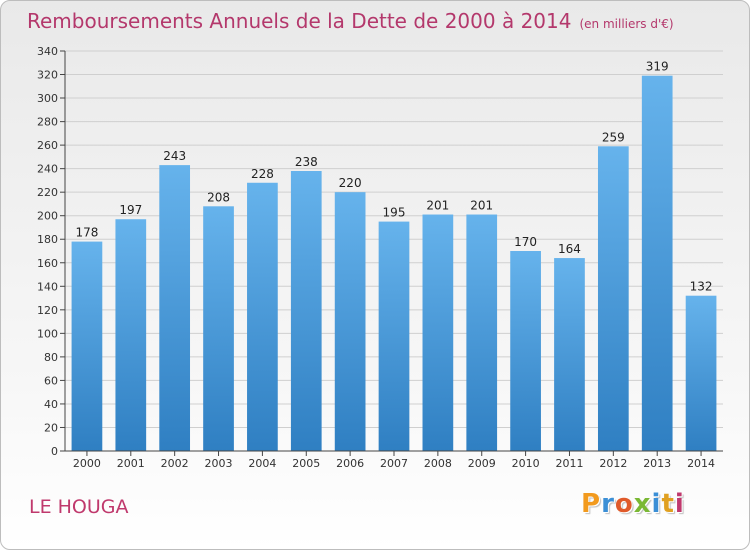 This screenshot has width=750, height=550. What do you see at coordinates (526, 463) in the screenshot?
I see `x-tick-label-2010: 2010` at bounding box center [526, 463].